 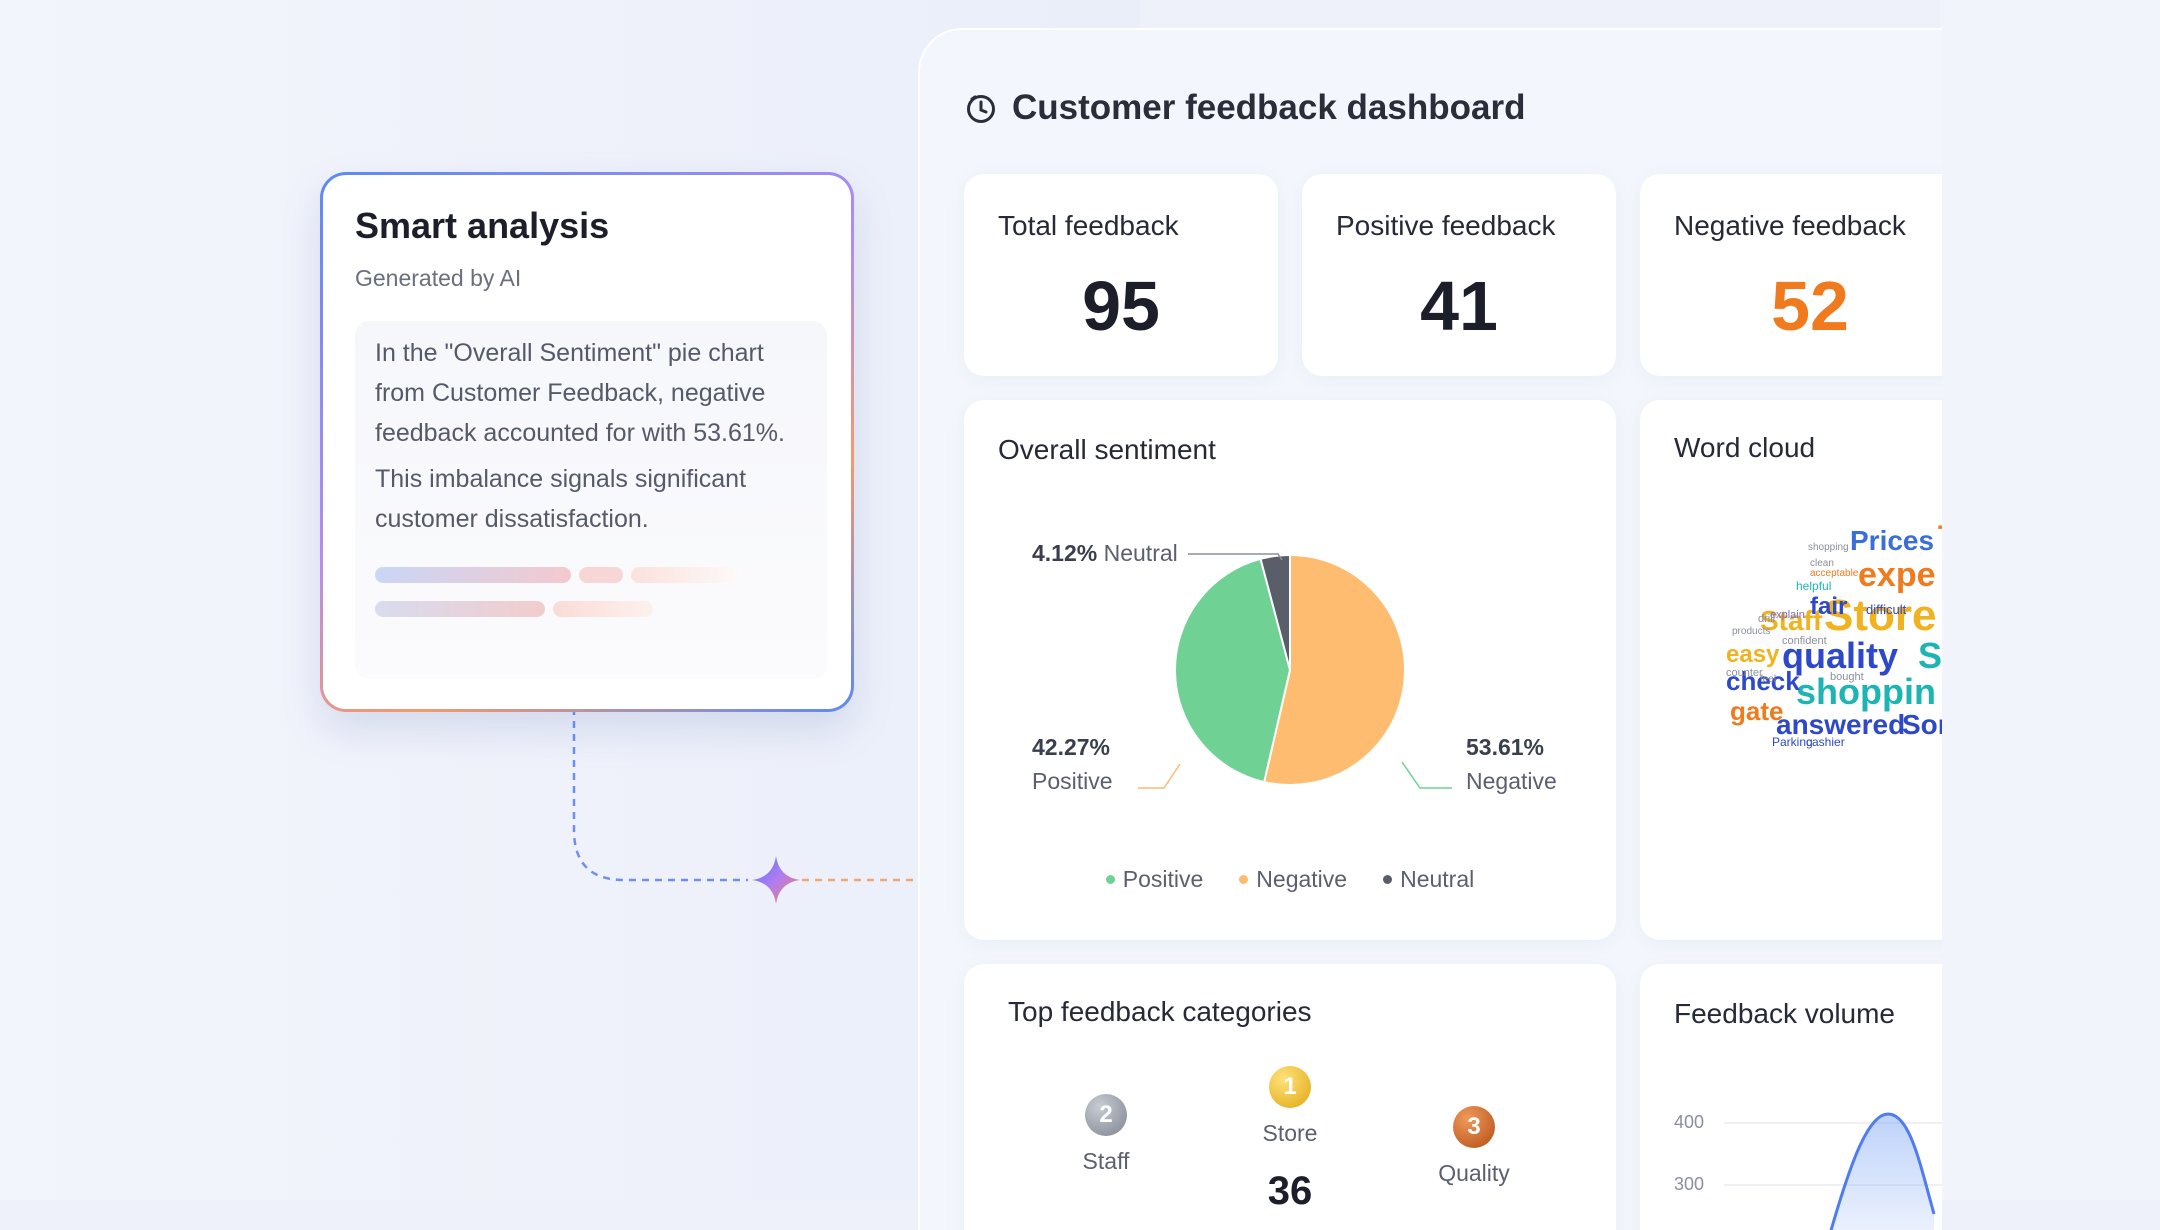 I want to click on timer-icon, so click(x=981, y=109).